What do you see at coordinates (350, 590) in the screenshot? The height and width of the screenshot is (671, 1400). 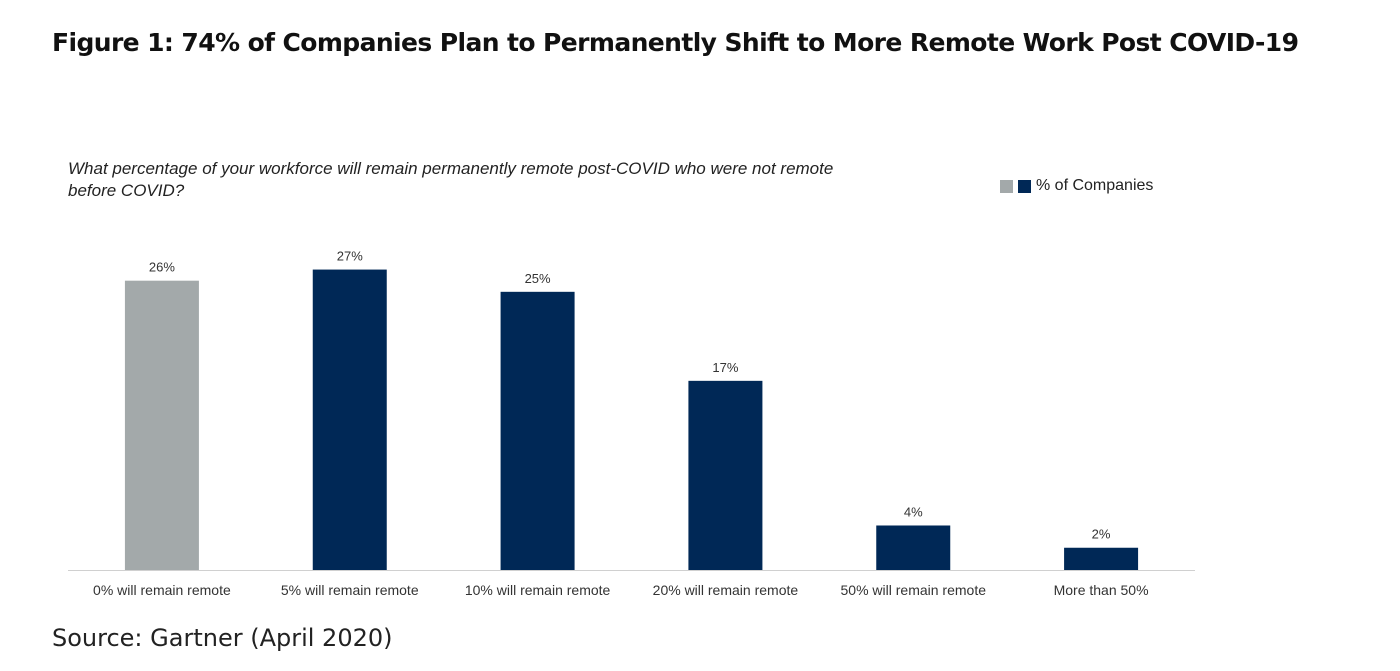 I see `x-tick-label-1: 5% will remain remote` at bounding box center [350, 590].